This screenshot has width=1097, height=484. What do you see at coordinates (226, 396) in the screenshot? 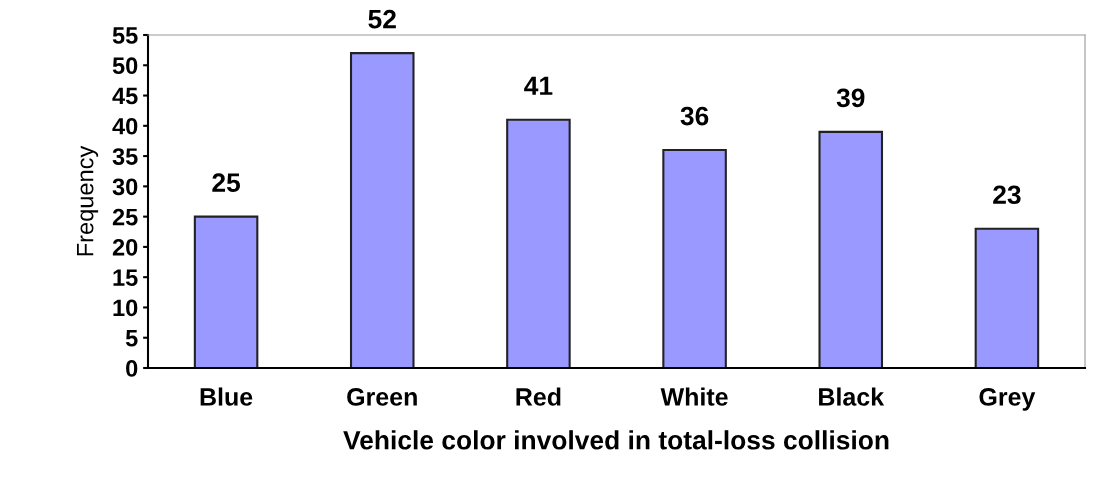
I see `x-tick-label: Blue` at bounding box center [226, 396].